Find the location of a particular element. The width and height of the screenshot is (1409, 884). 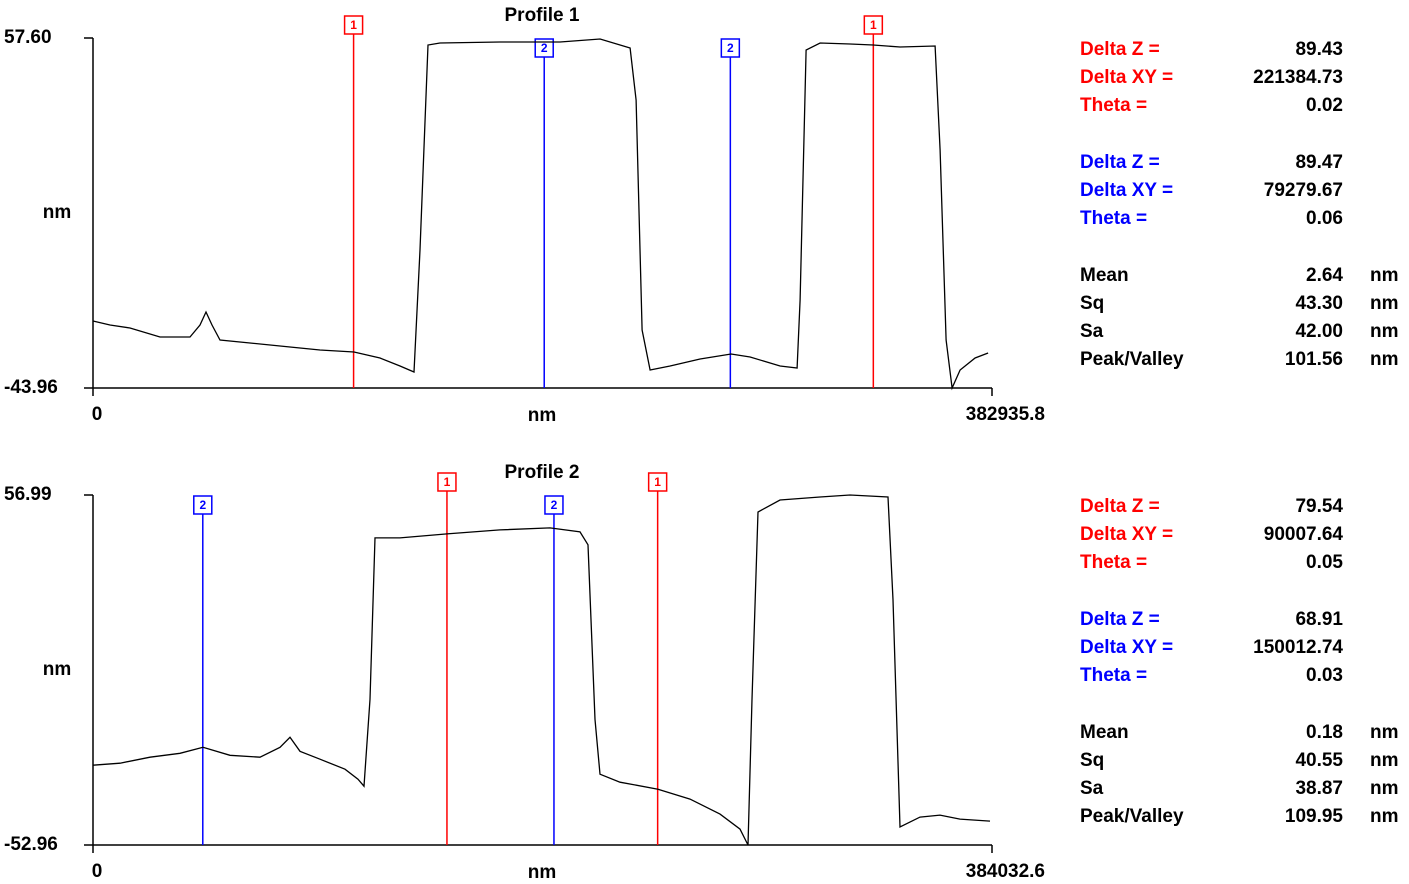

stat-value: 0.18 is located at coordinates (1324, 732).